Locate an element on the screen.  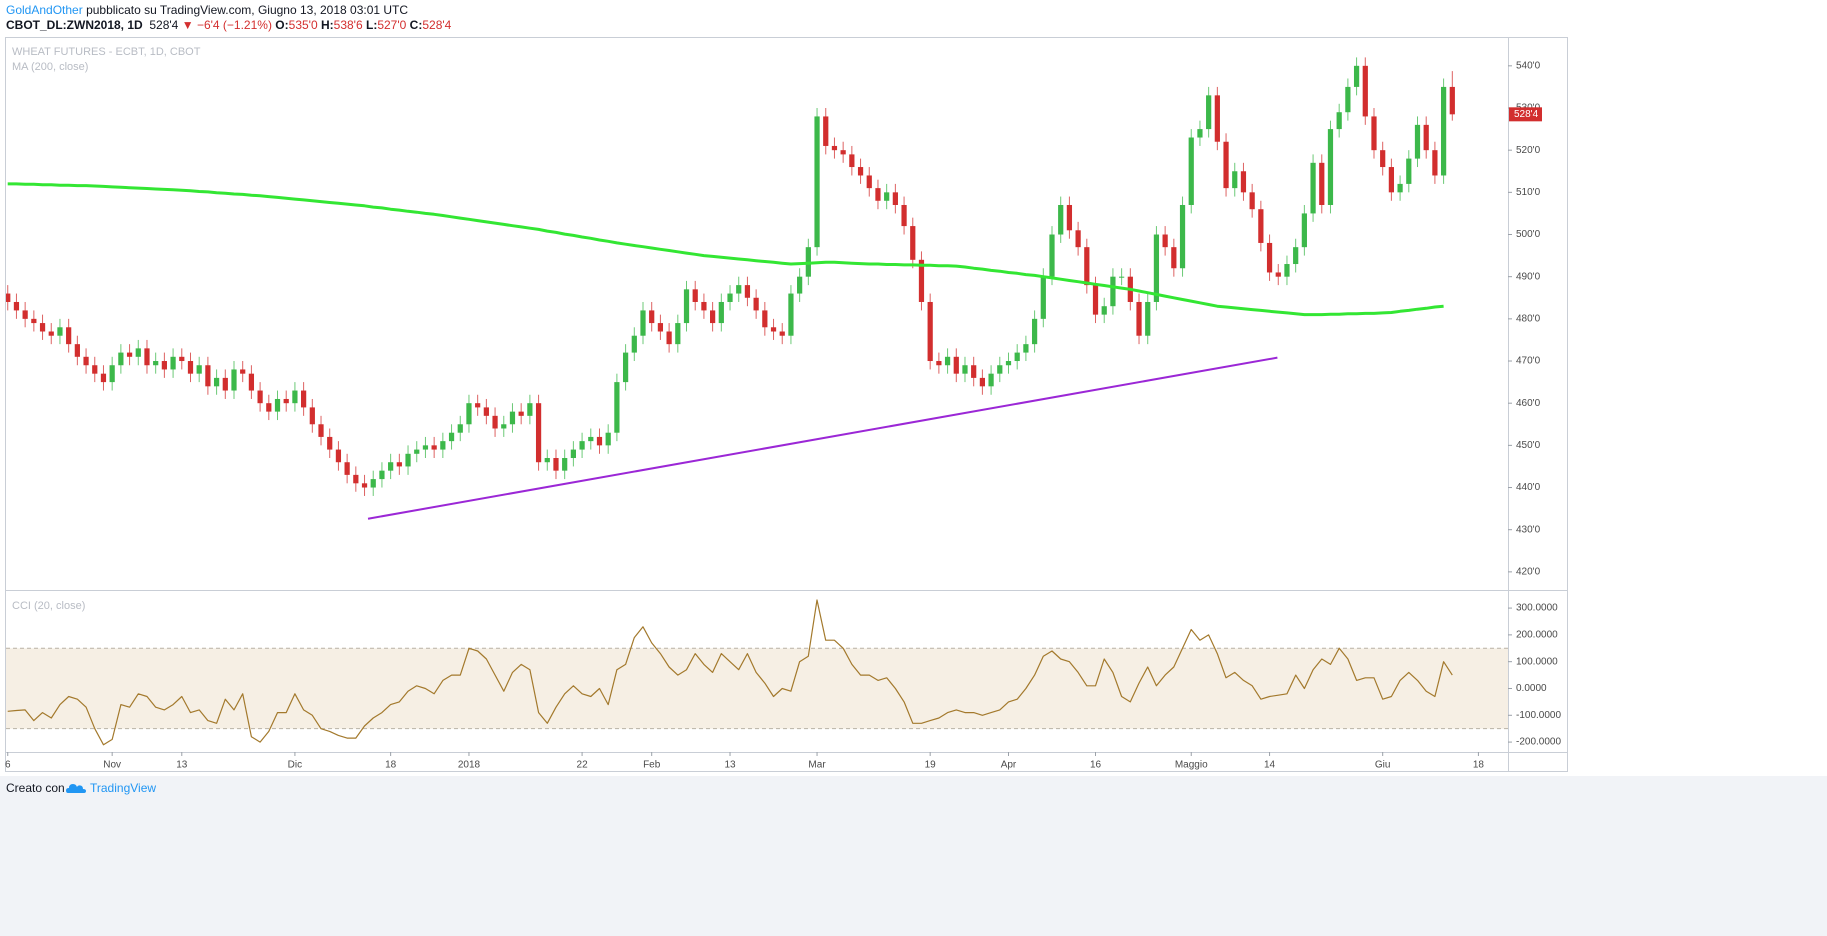
y-tick-label: -100.0000 is located at coordinates (1538, 715).